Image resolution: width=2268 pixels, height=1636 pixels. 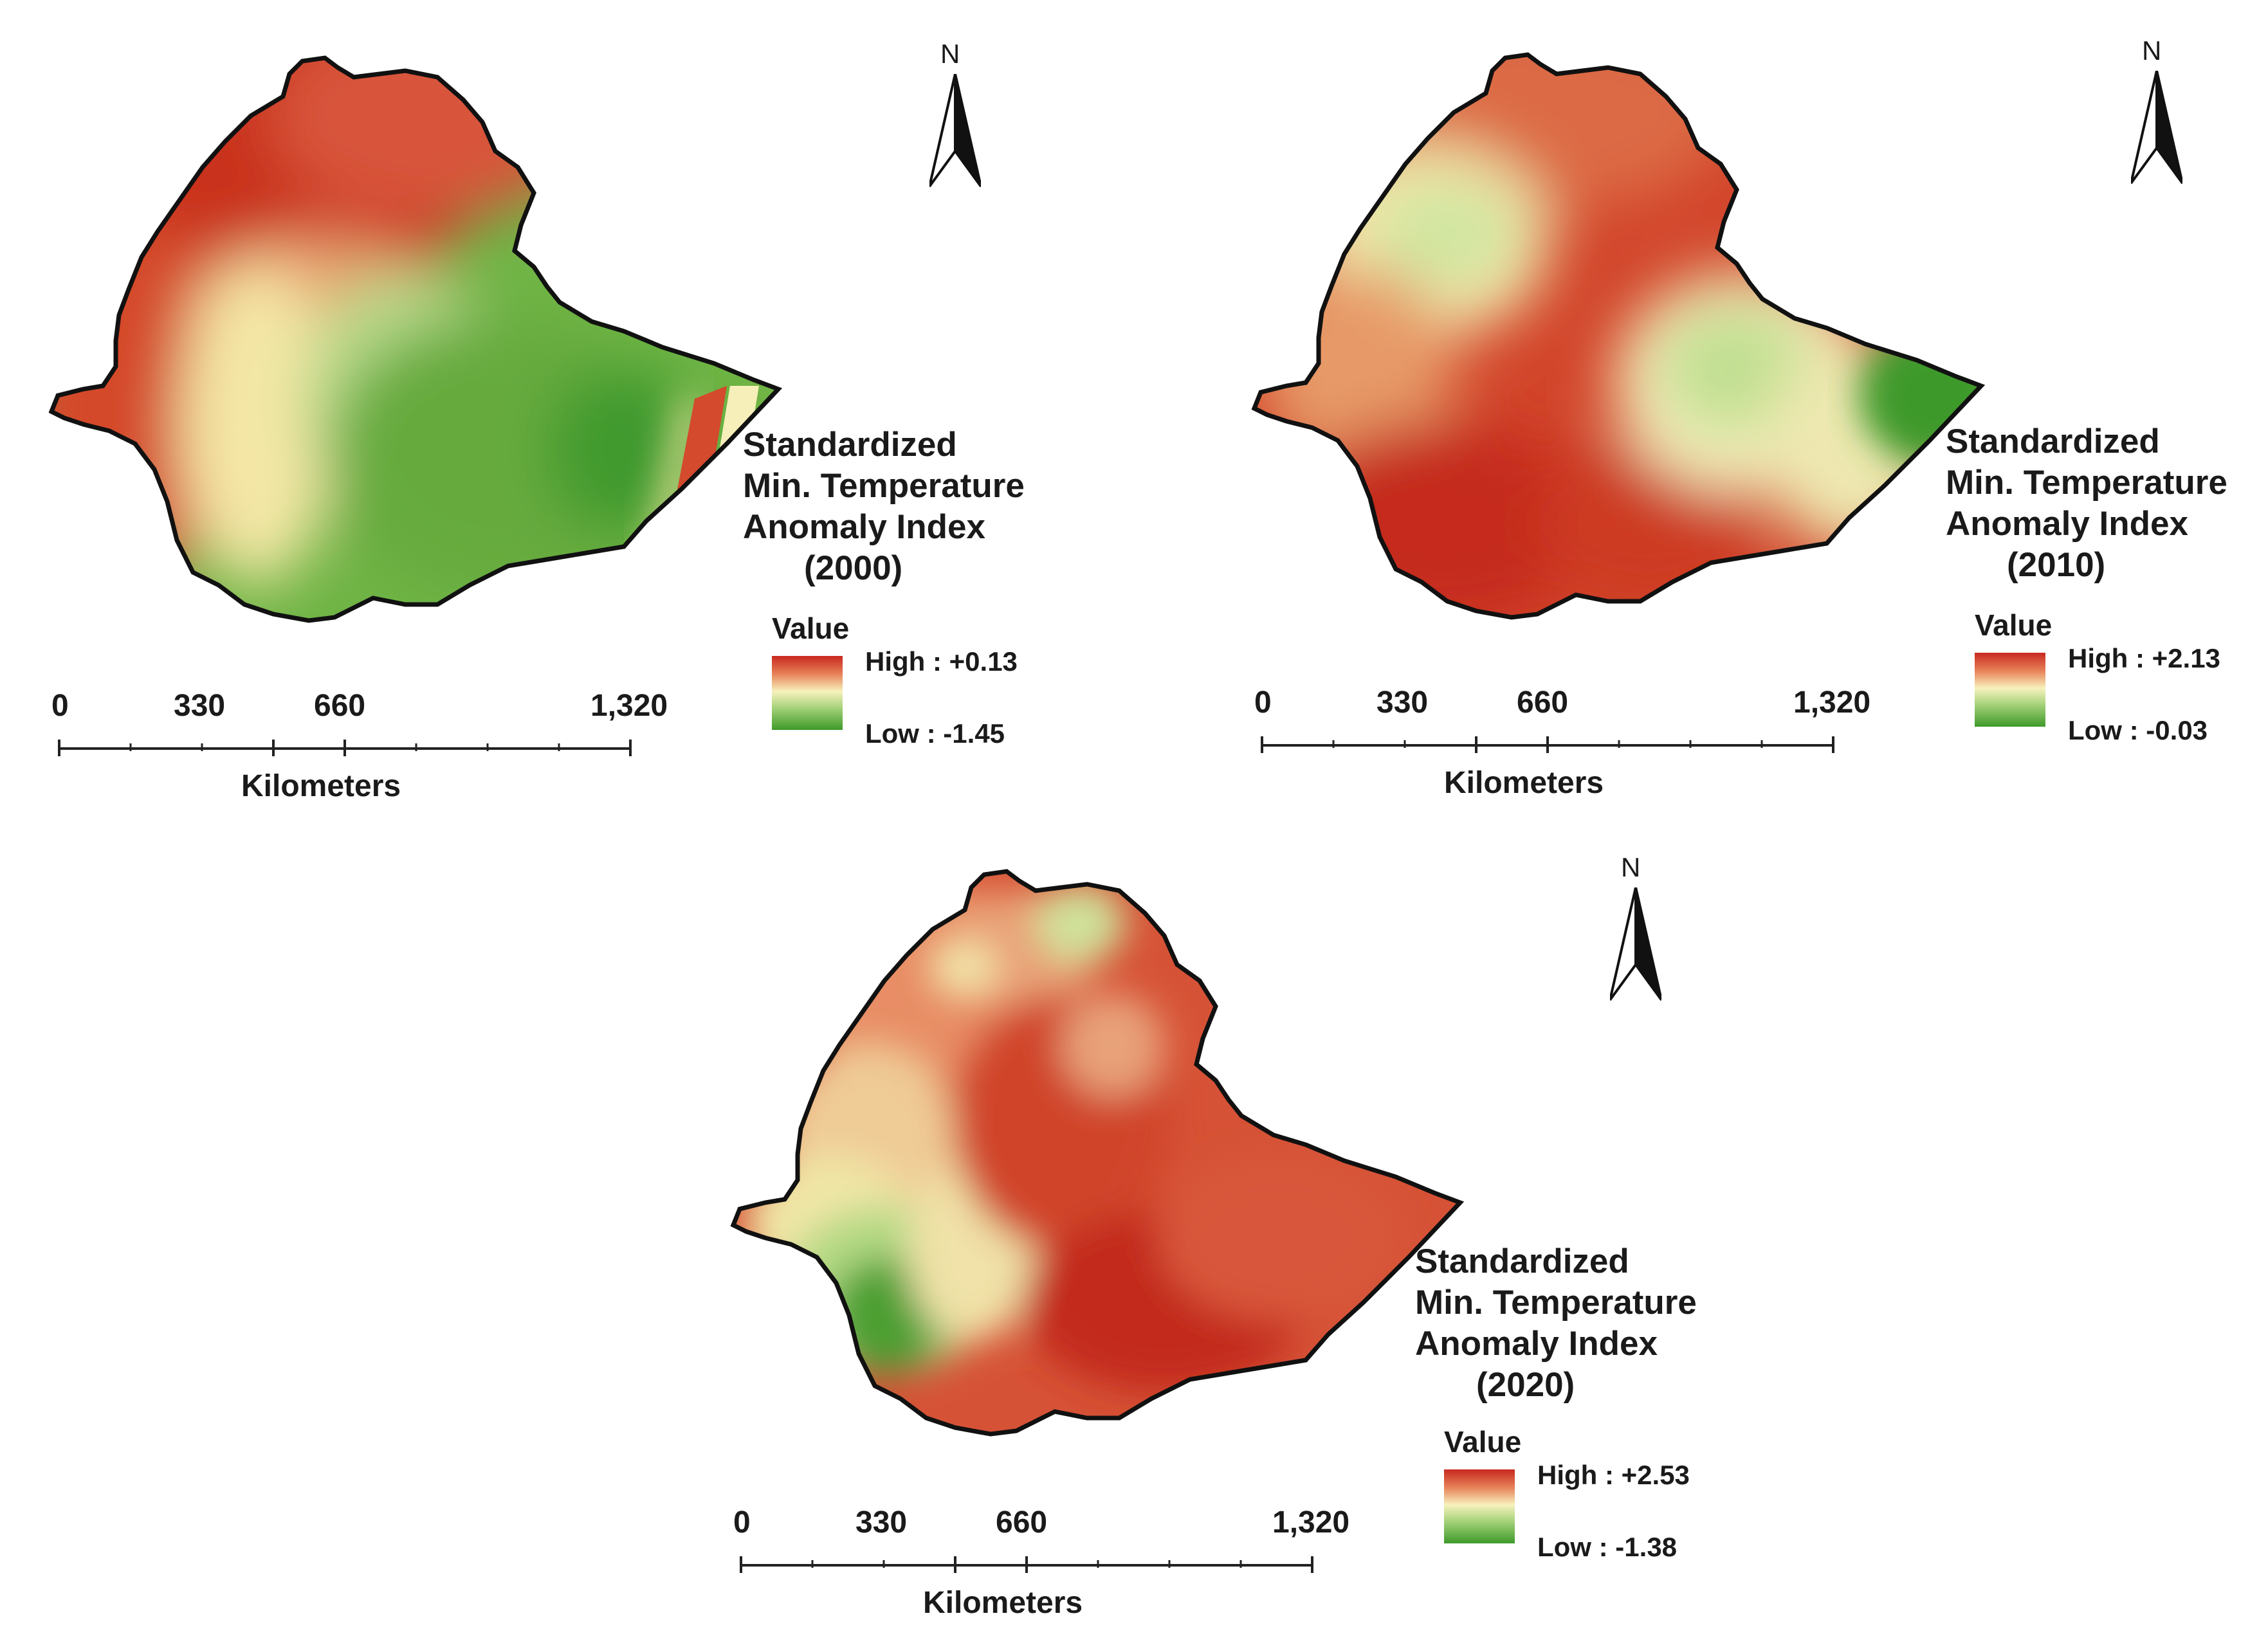 I want to click on map-ethiopia-2020, so click(x=1097, y=1148).